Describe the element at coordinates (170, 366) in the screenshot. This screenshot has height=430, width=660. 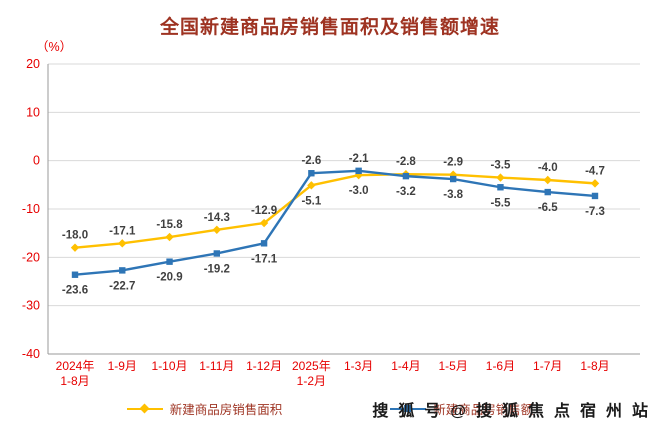
I see `svg-text: 1-10月` at that location.